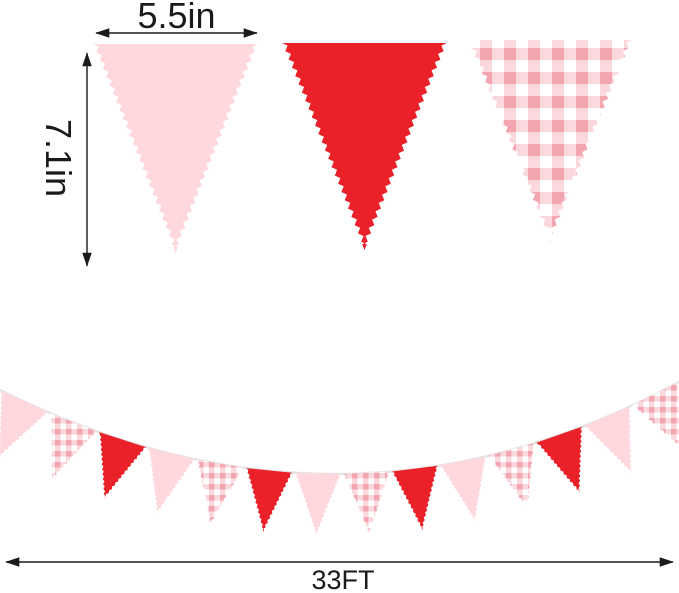 Image resolution: width=679 pixels, height=593 pixels. What do you see at coordinates (172, 480) in the screenshot?
I see `banner-flag-4-pink` at bounding box center [172, 480].